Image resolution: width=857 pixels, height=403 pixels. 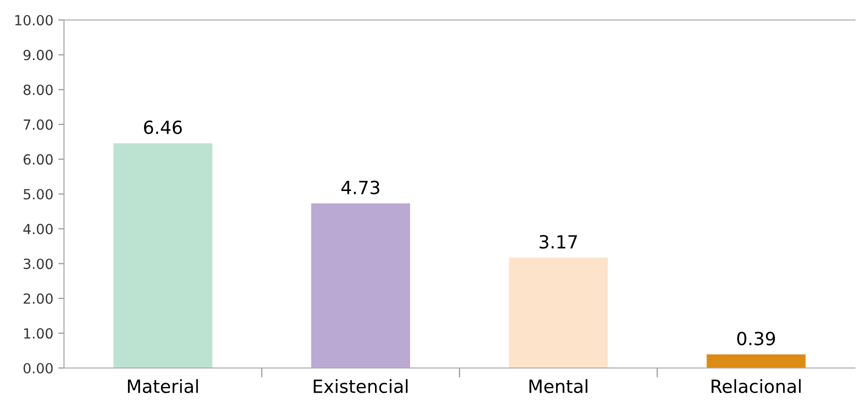 I want to click on y-tick-label: 1.00, so click(x=38, y=333).